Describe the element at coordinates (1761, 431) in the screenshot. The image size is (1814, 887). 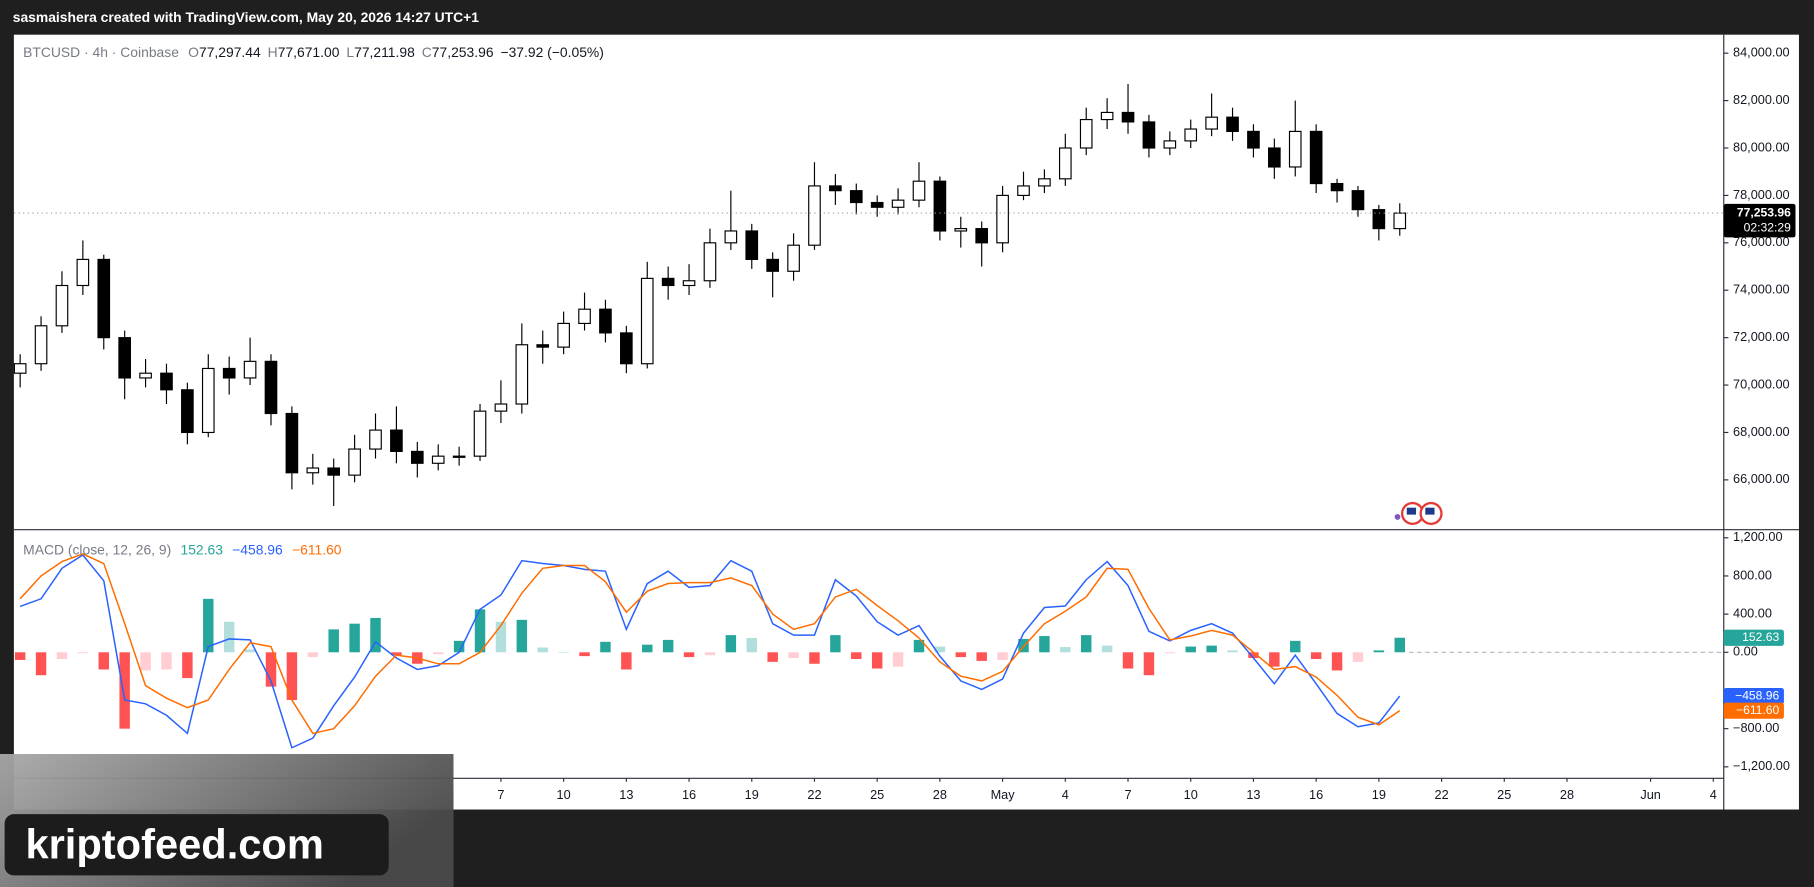
I see `y-tick-label: 68,000.00` at that location.